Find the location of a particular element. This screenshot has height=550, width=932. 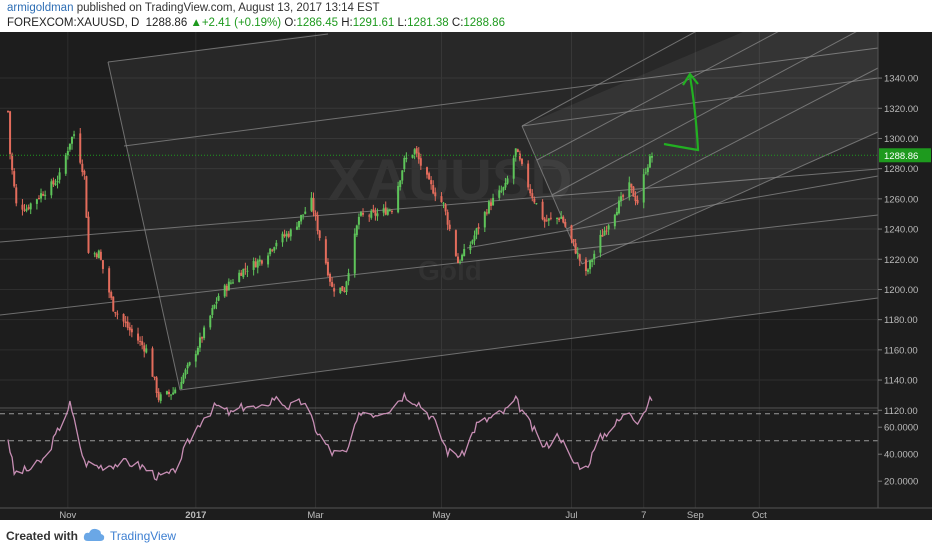

high-value: 1291.61 is located at coordinates (373, 23).